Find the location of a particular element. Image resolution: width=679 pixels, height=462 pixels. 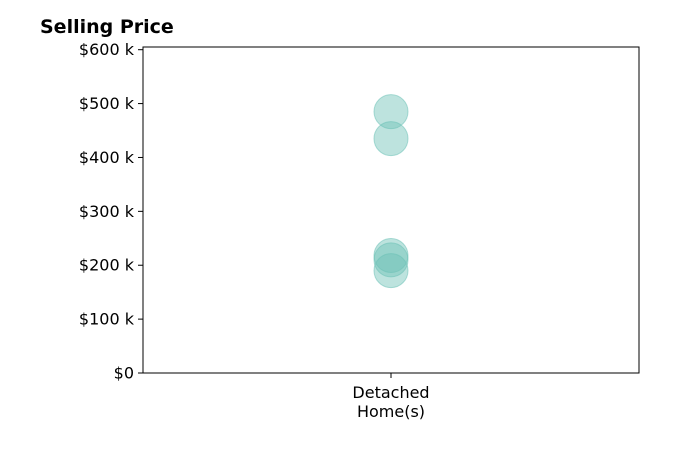

y-tick-label: $0 is located at coordinates (124, 373).